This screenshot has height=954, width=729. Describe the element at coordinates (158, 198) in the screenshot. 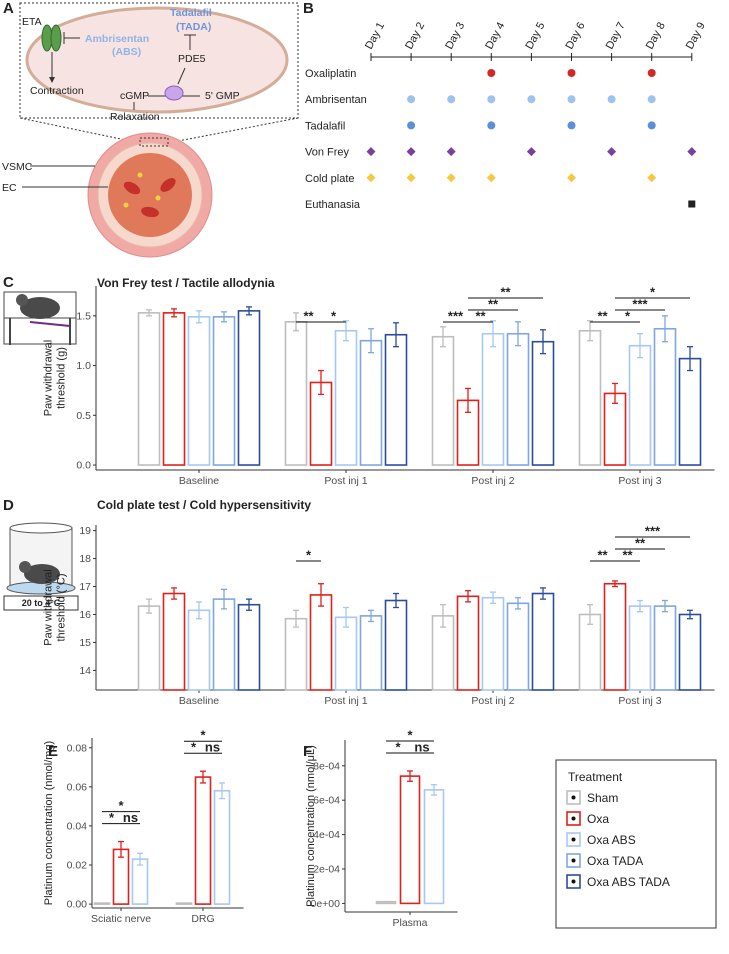

I see `platelet` at that location.